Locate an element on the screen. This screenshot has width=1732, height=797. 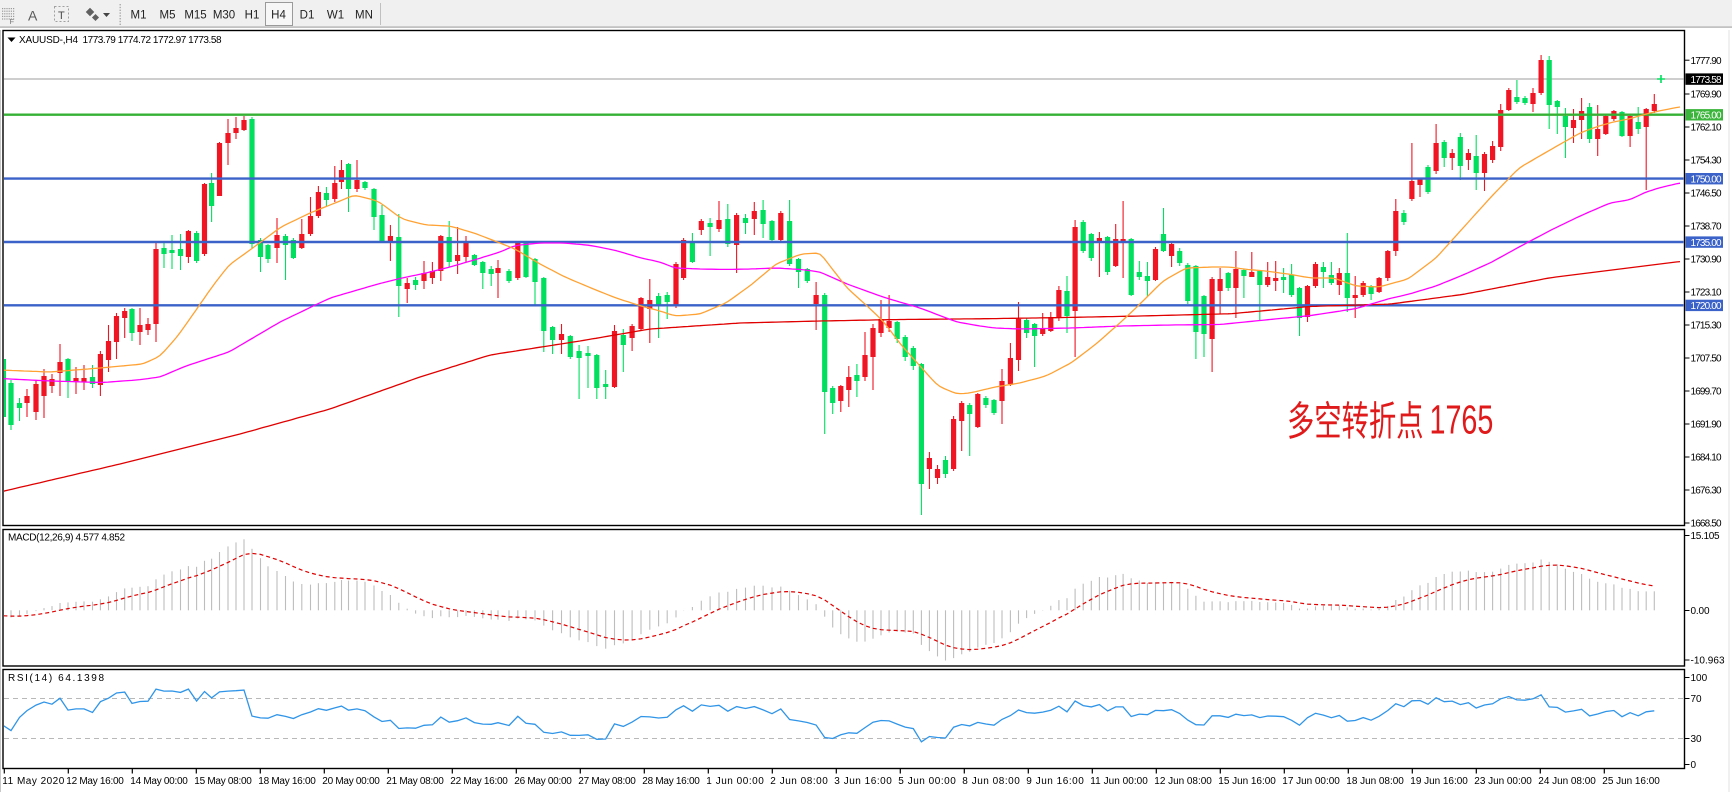
svg-text: F is located at coordinates (12, 21).